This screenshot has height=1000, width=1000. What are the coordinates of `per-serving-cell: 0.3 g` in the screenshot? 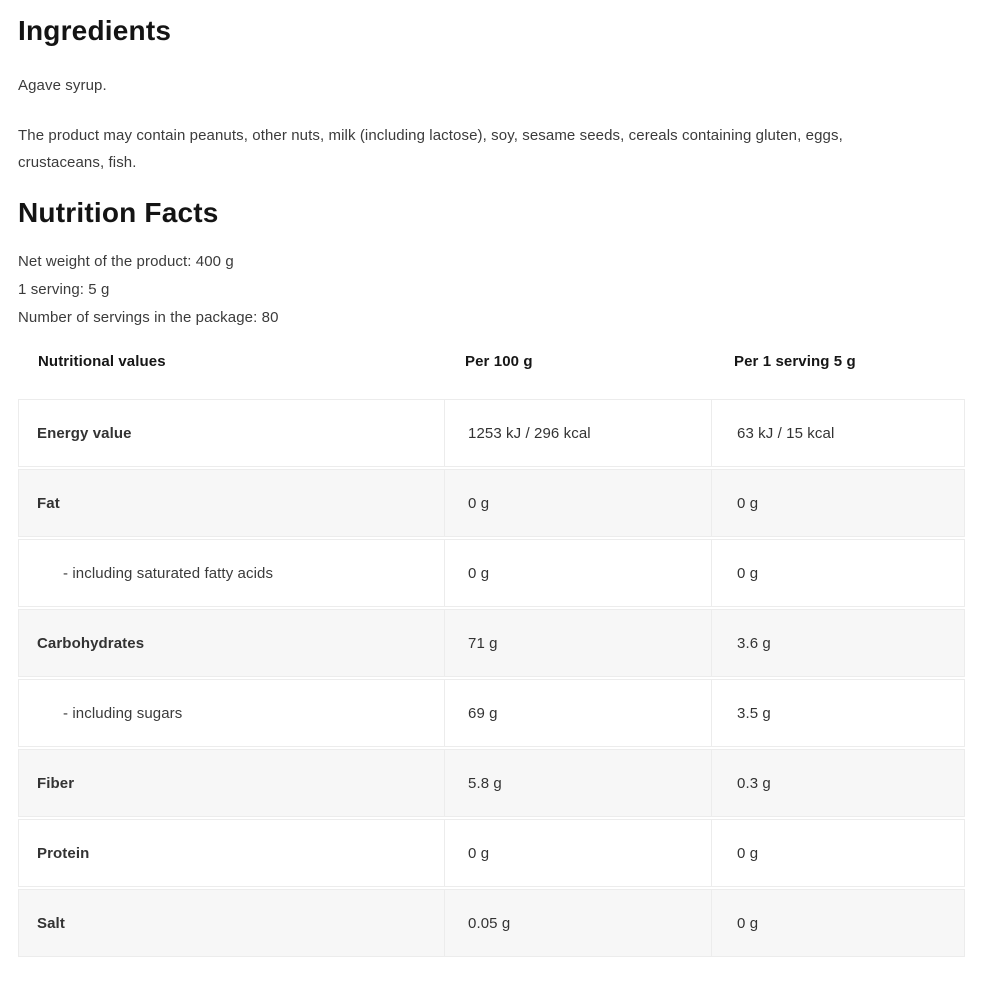 It's located at (838, 783).